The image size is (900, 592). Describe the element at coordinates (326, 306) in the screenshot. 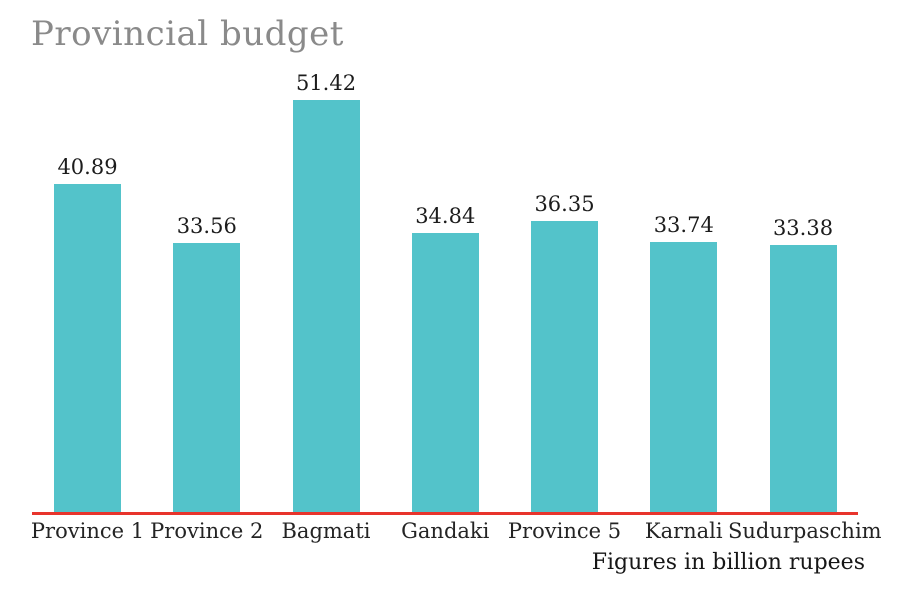

I see `bar-bagmati` at that location.